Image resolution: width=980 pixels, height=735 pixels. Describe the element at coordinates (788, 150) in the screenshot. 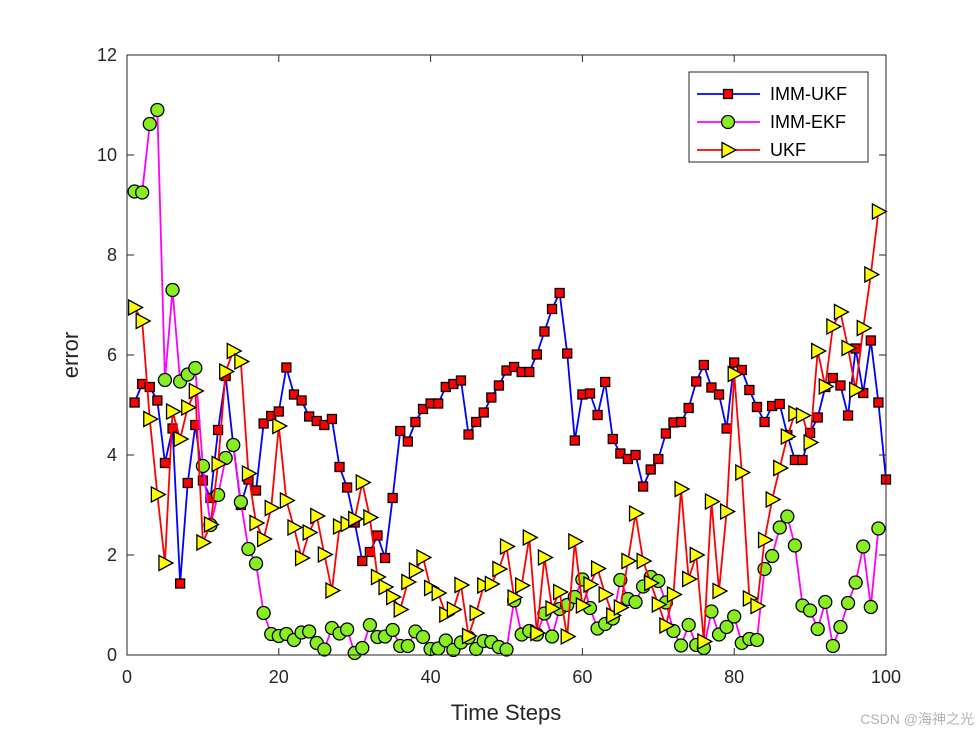

I see `legend-label-ukf: UKF` at that location.